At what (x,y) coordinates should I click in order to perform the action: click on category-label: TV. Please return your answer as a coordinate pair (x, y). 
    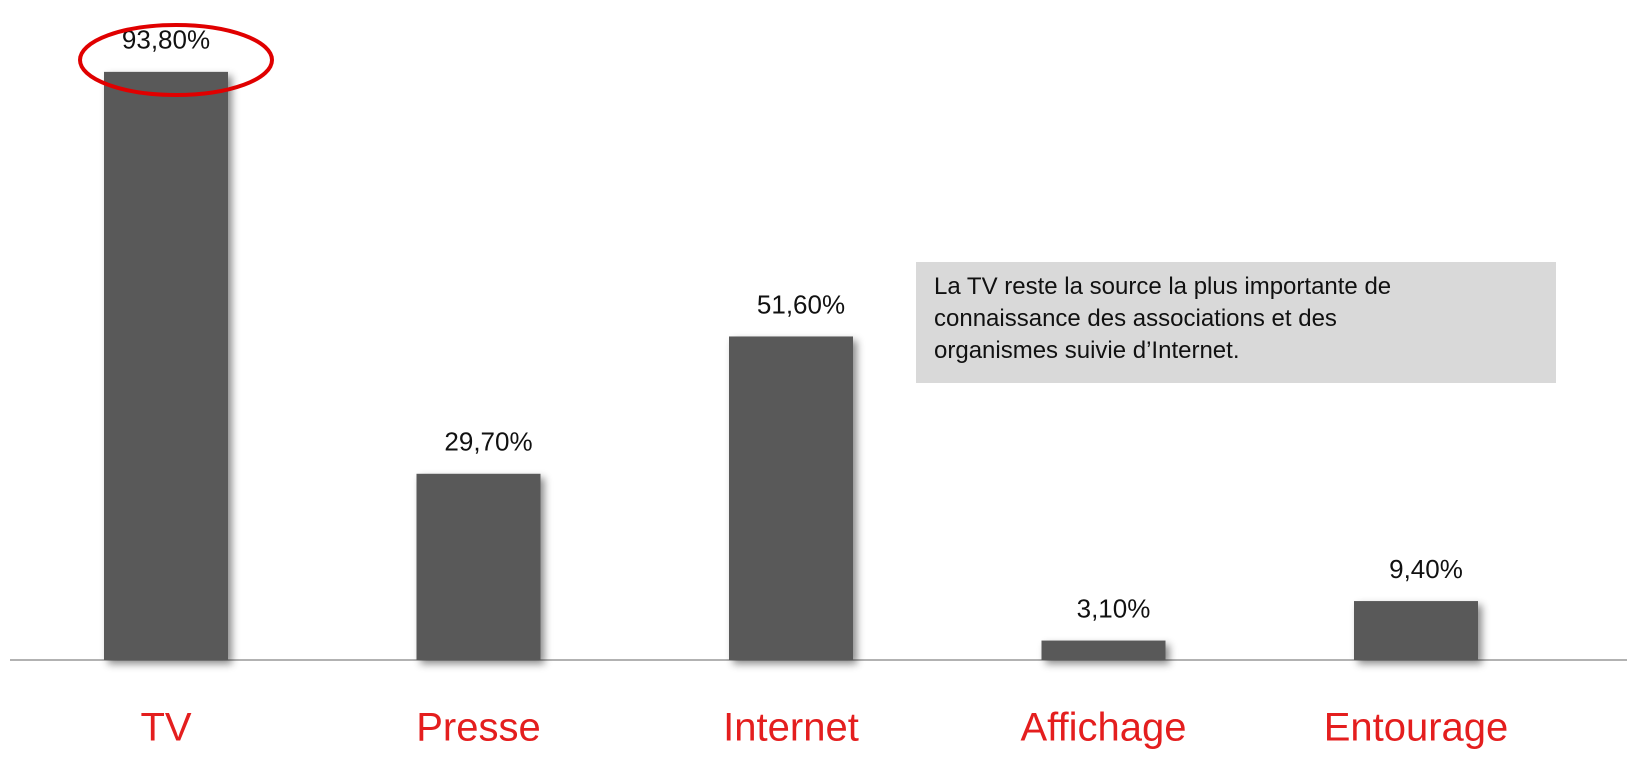
    Looking at the image, I should click on (165, 728).